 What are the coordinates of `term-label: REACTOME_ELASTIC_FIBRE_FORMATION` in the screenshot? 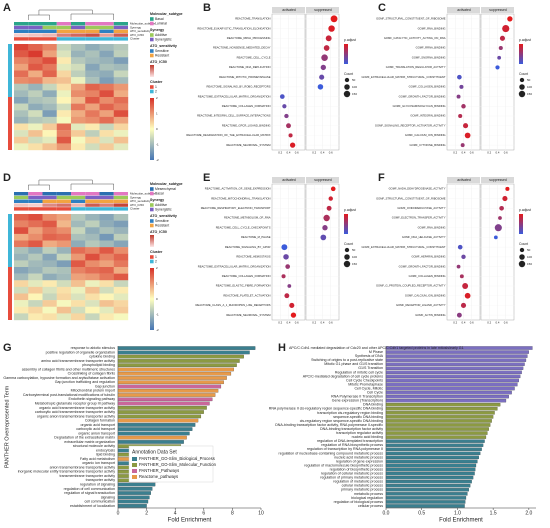 It's located at (243, 286).